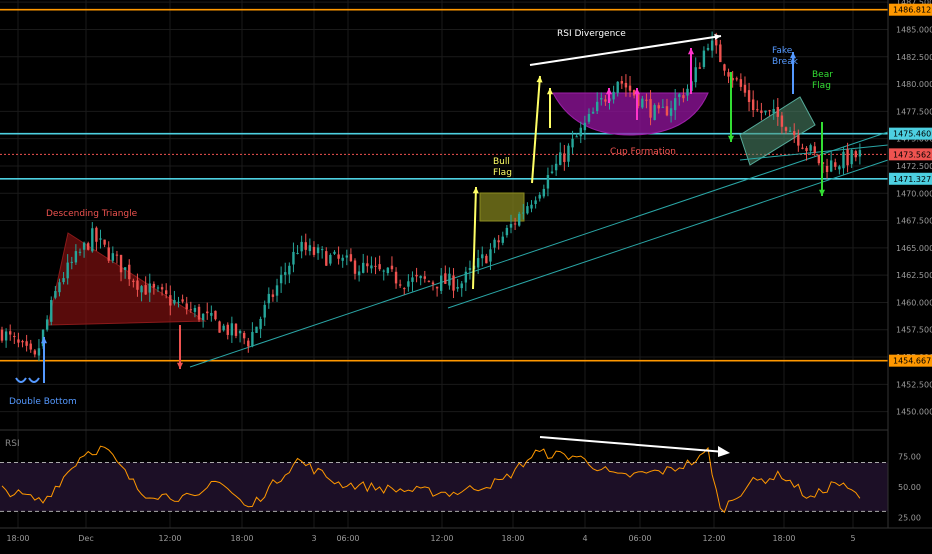  What do you see at coordinates (914, 302) in the screenshot?
I see `price-tick-label: 1460.000` at bounding box center [914, 302].